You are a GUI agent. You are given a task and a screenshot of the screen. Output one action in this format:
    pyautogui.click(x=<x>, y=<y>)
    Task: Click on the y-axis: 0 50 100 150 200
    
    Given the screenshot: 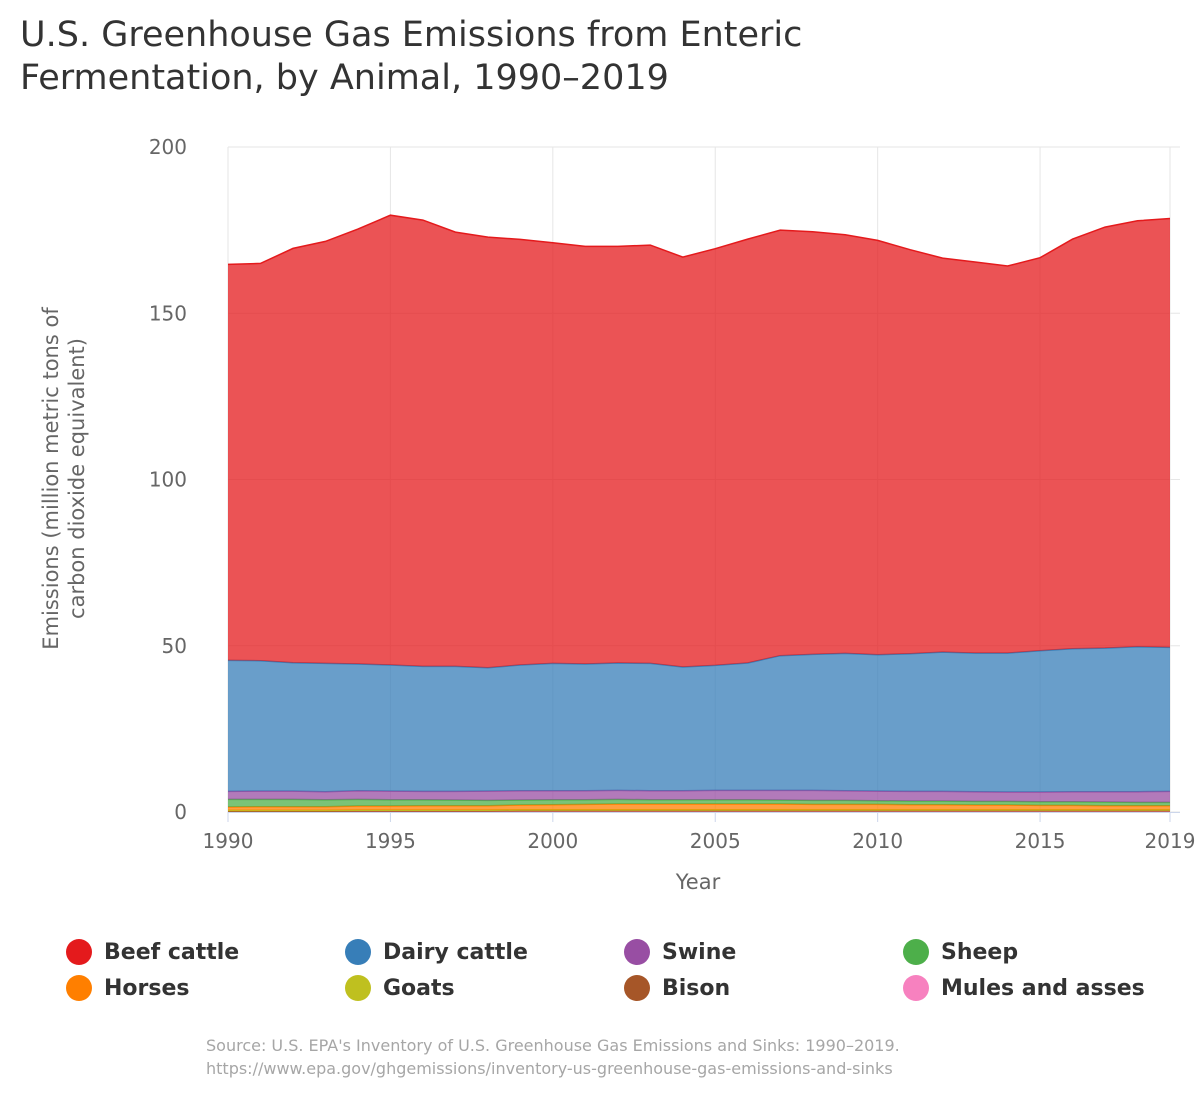 What is the action you would take?
    pyautogui.click(x=168, y=479)
    